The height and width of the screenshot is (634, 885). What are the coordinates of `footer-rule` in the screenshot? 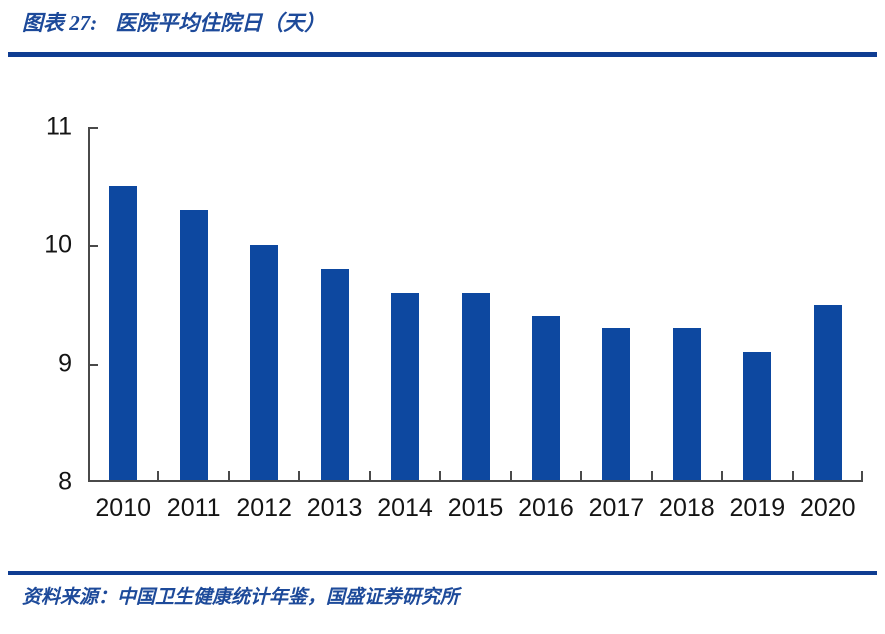 It's located at (442, 573).